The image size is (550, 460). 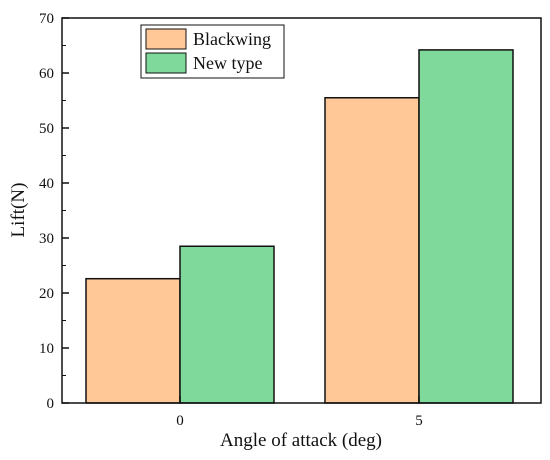 I want to click on y-tick-label-60: 60, so click(x=46, y=74).